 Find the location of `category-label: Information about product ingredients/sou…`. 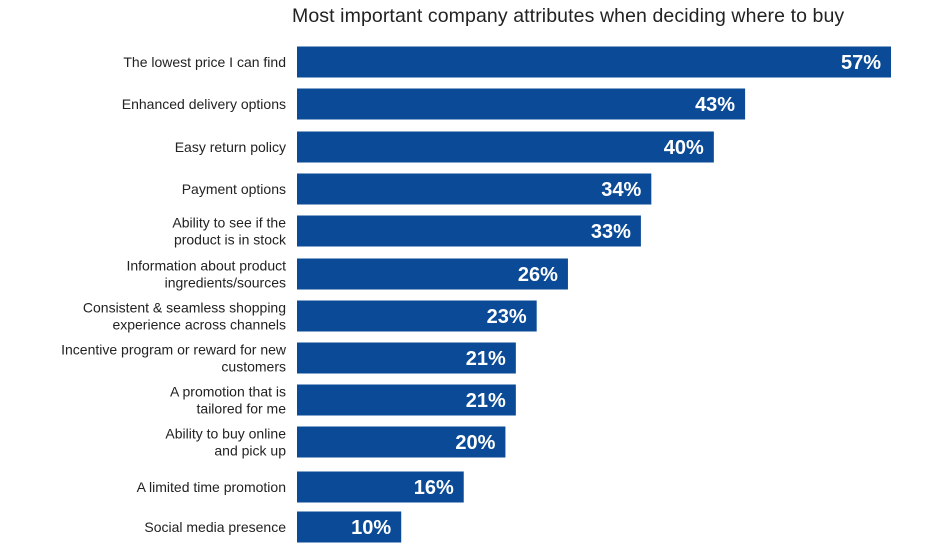

category-label: Information about product ingredients/sou… is located at coordinates (206, 274).